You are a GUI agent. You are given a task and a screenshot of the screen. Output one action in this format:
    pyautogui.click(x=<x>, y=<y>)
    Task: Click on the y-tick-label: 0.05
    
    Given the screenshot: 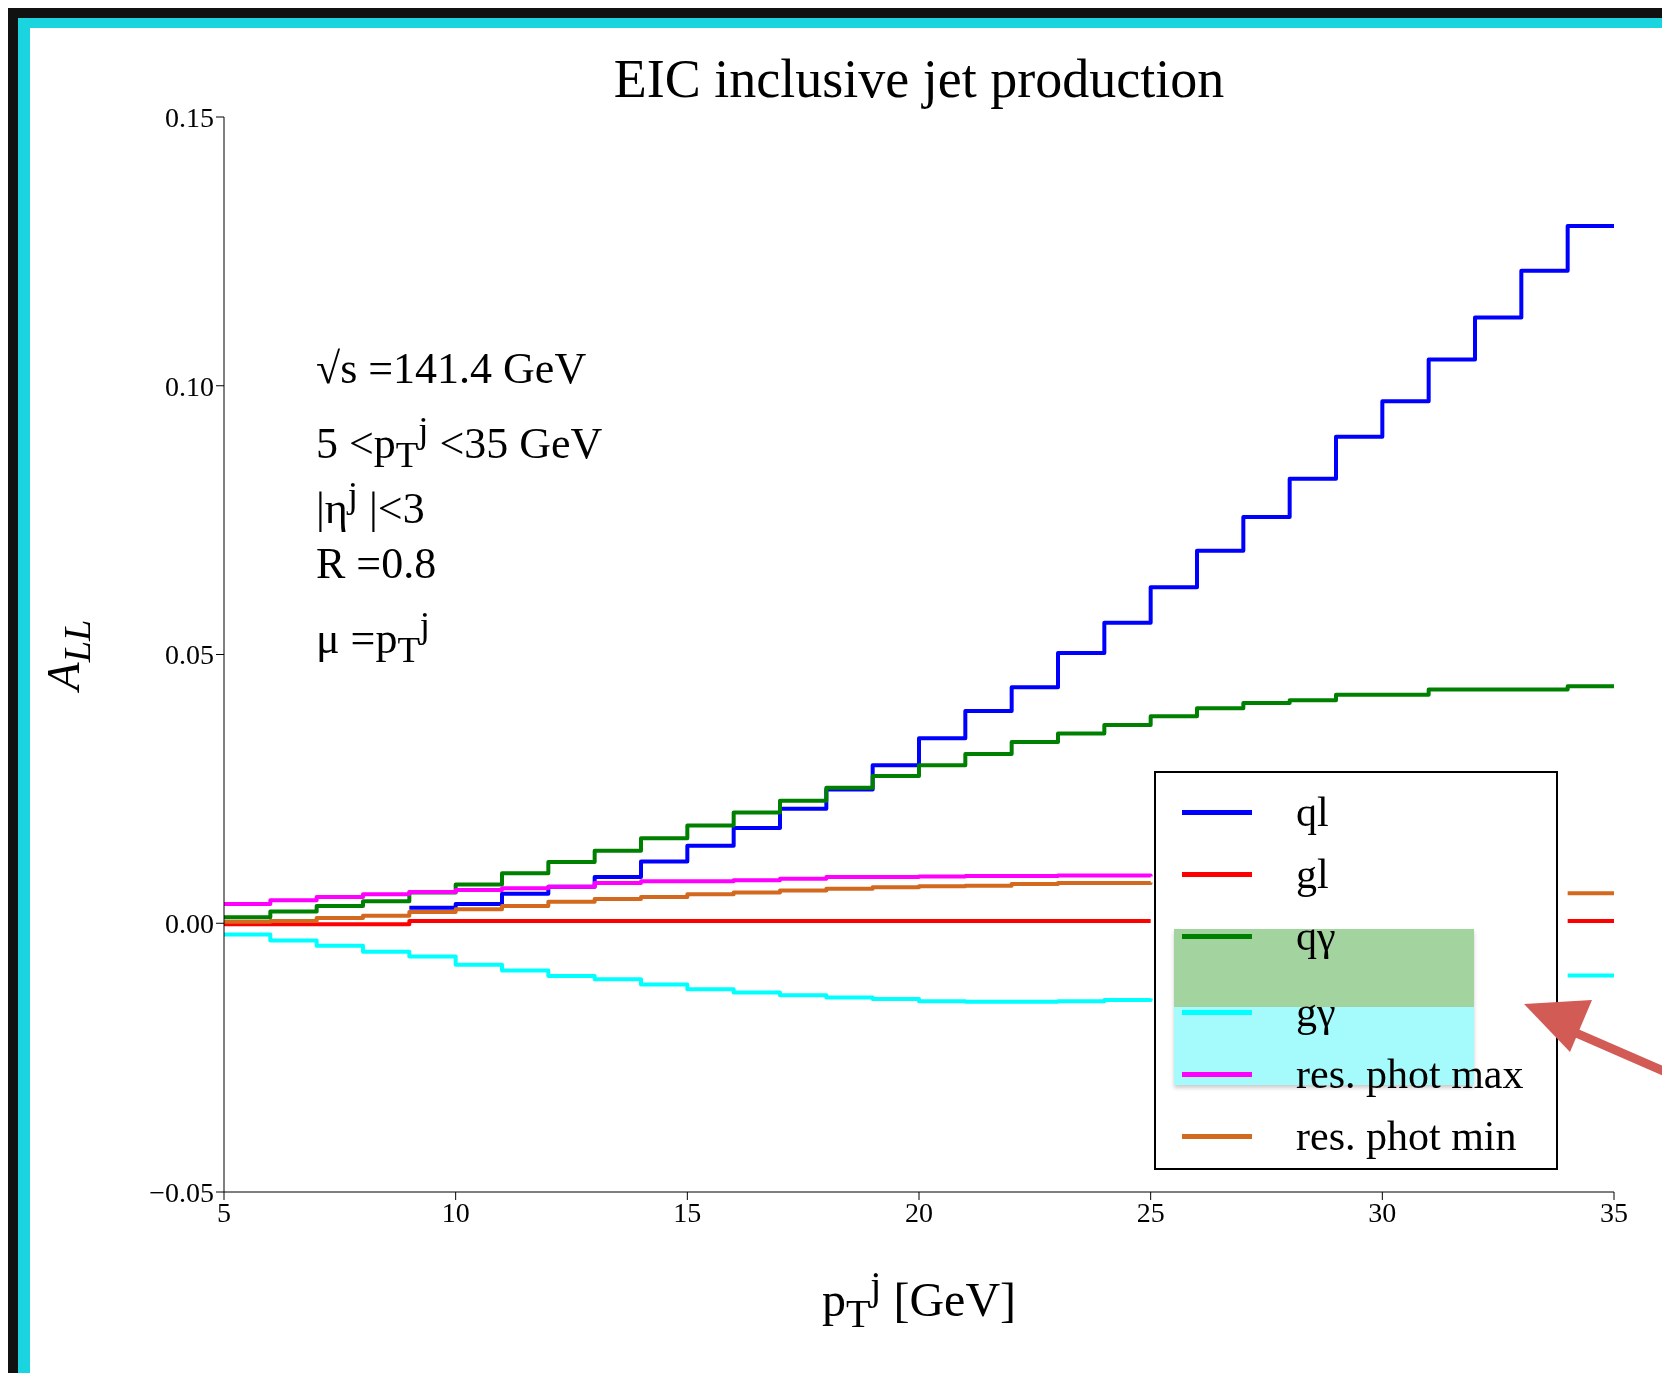 What is the action you would take?
    pyautogui.click(x=189, y=655)
    